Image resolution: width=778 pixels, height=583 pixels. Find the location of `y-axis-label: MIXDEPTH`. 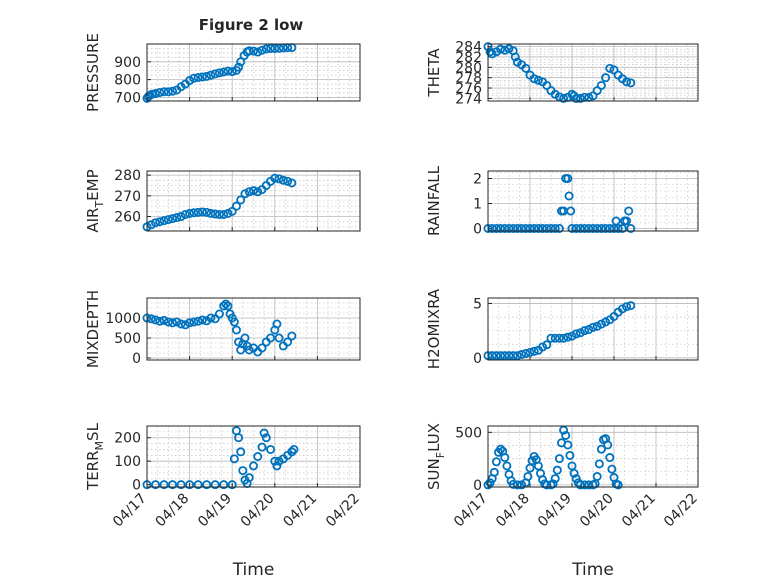

y-axis-label: MIXDEPTH is located at coordinates (93, 329).